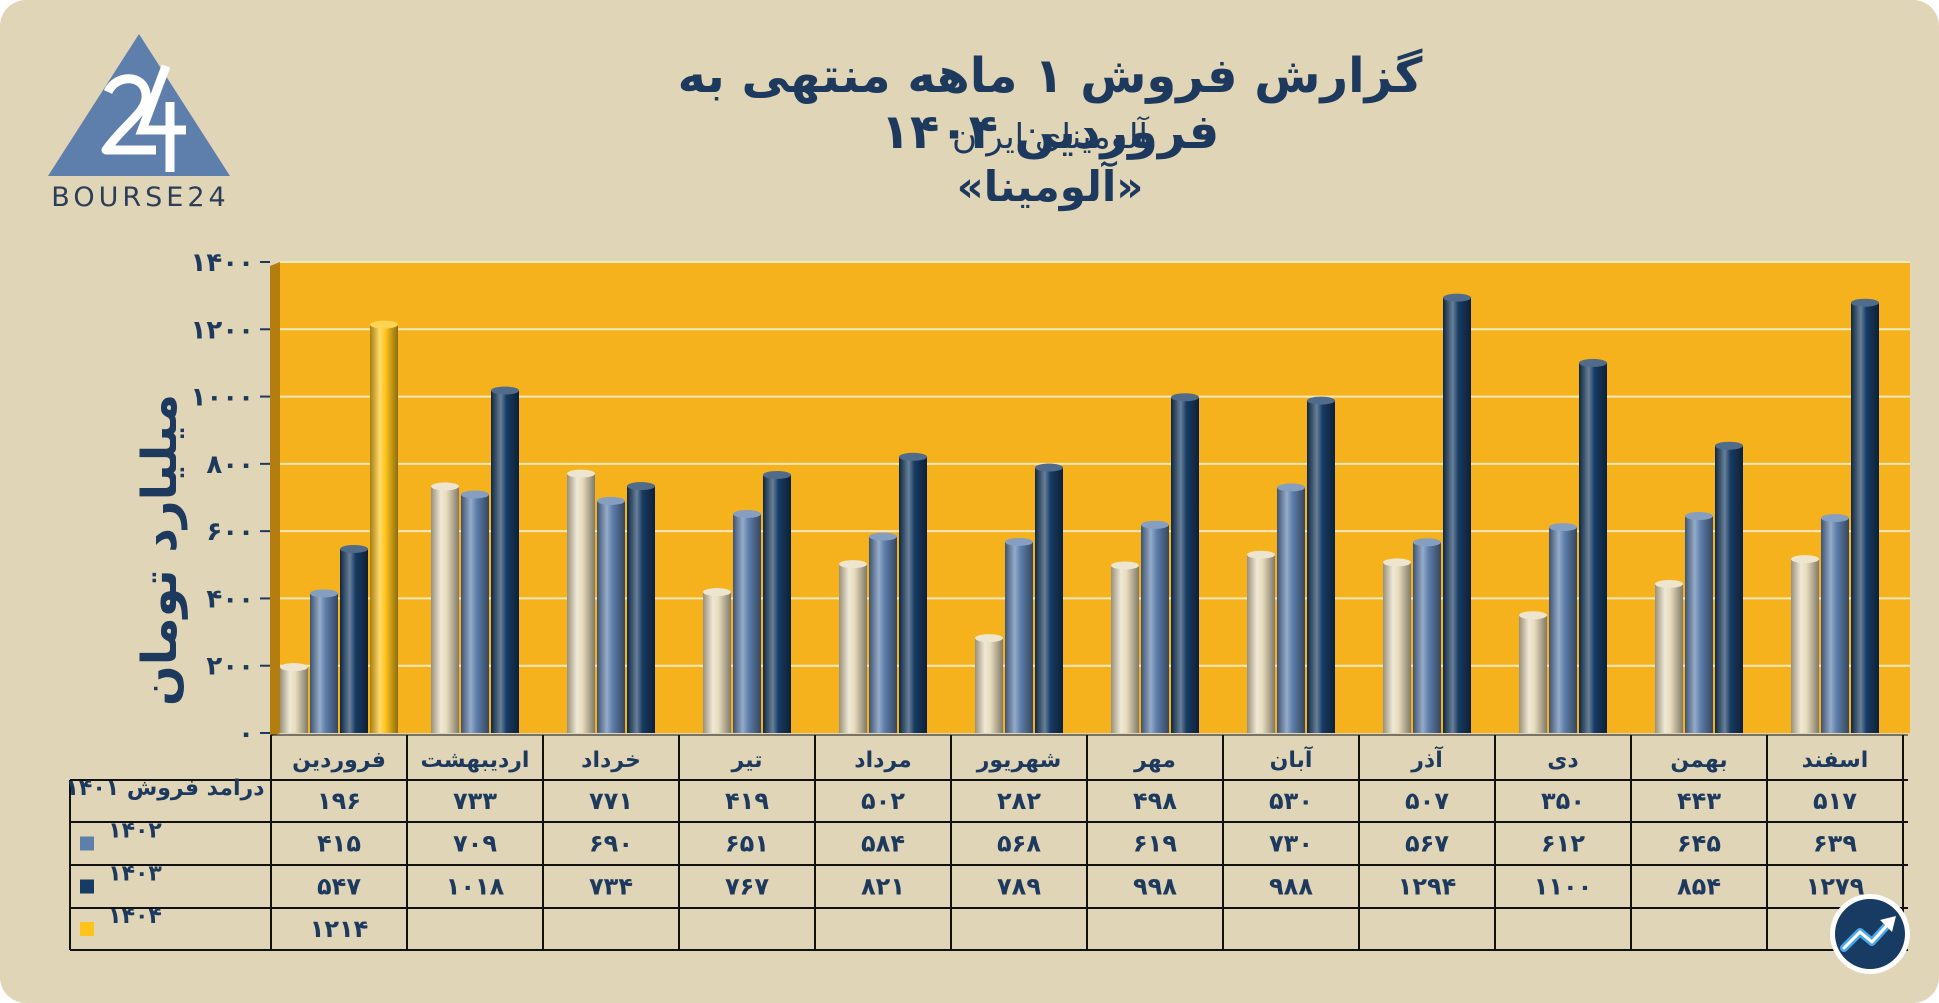 The image size is (1939, 1003). Describe the element at coordinates (1835, 801) in the screenshot. I see `data-label: ۵۱۷` at that location.